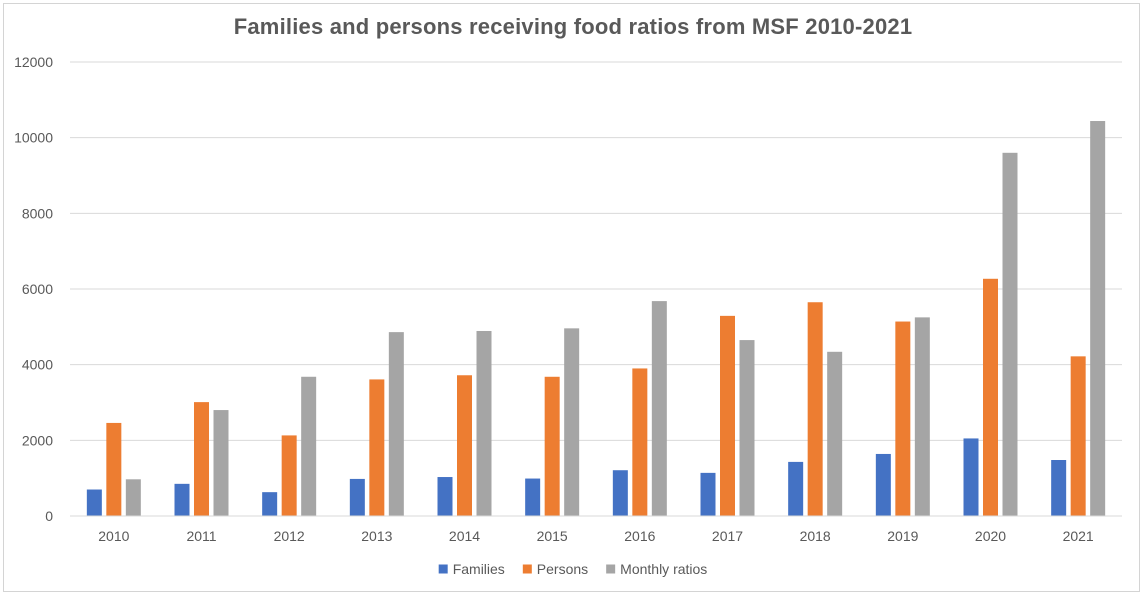  Describe the element at coordinates (1078, 436) in the screenshot. I see `bar-persons-2021` at that location.